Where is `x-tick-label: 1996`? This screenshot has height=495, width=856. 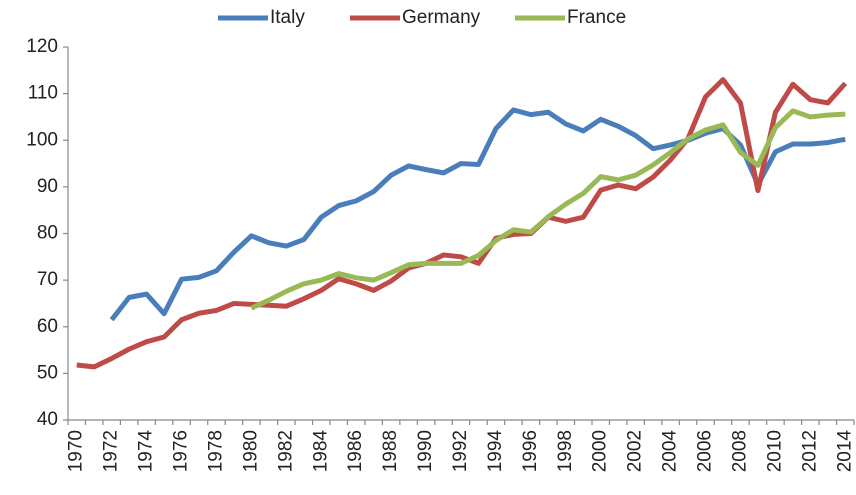
x-tick-label: 1996 is located at coordinates (530, 451).